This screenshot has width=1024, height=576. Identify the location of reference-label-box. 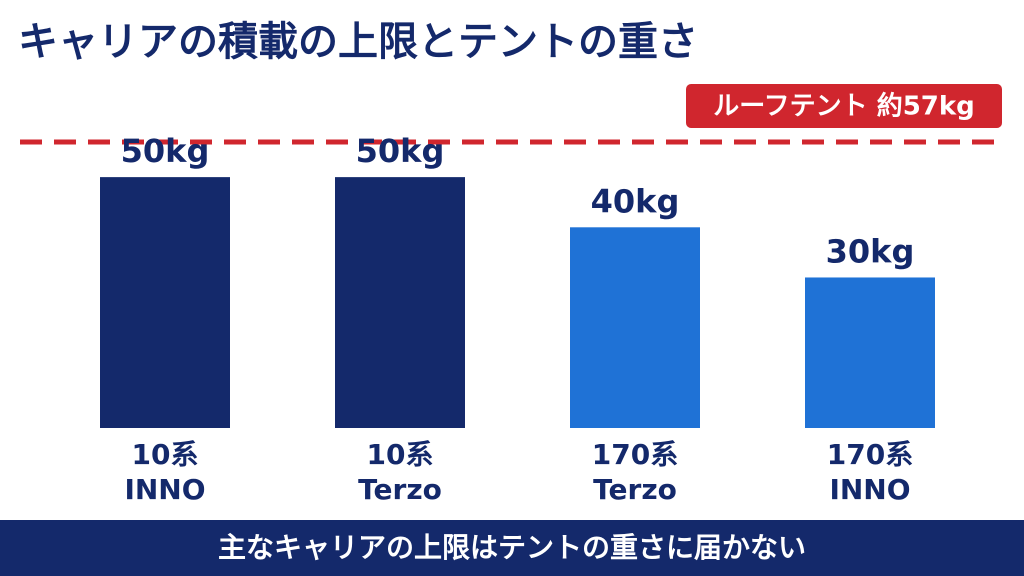
(844, 106).